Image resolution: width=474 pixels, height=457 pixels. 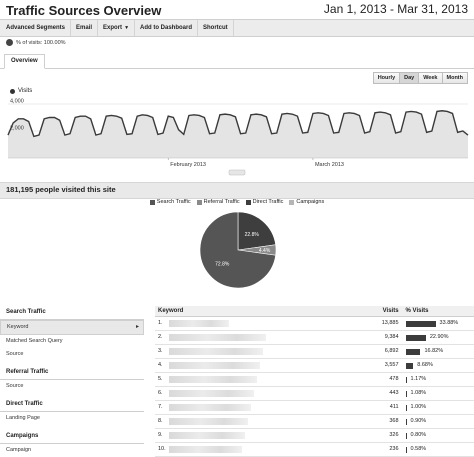 I want to click on visits-cell: 411, so click(x=394, y=407).